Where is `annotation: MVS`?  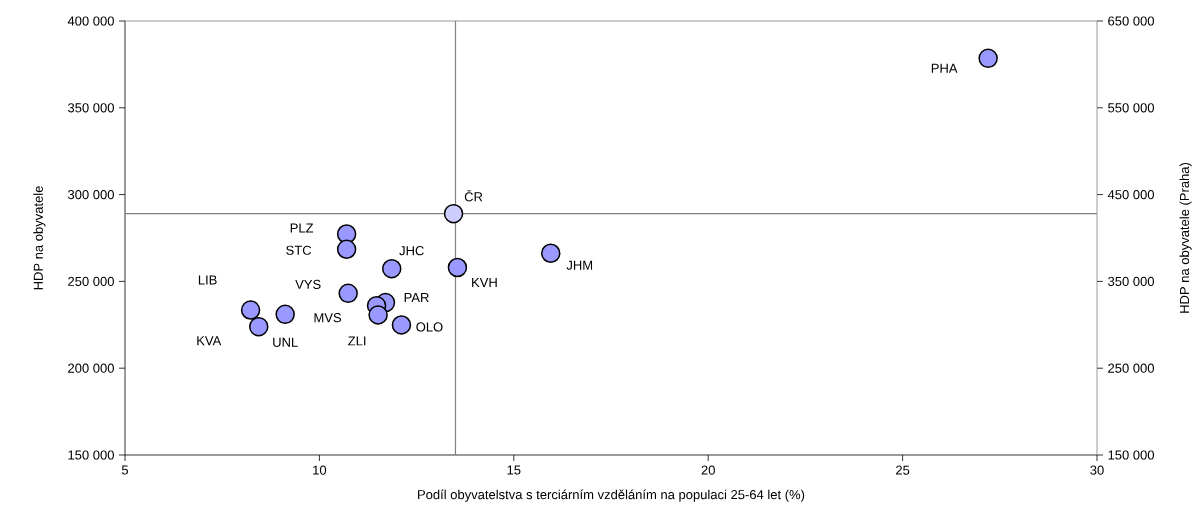
annotation: MVS is located at coordinates (328, 318).